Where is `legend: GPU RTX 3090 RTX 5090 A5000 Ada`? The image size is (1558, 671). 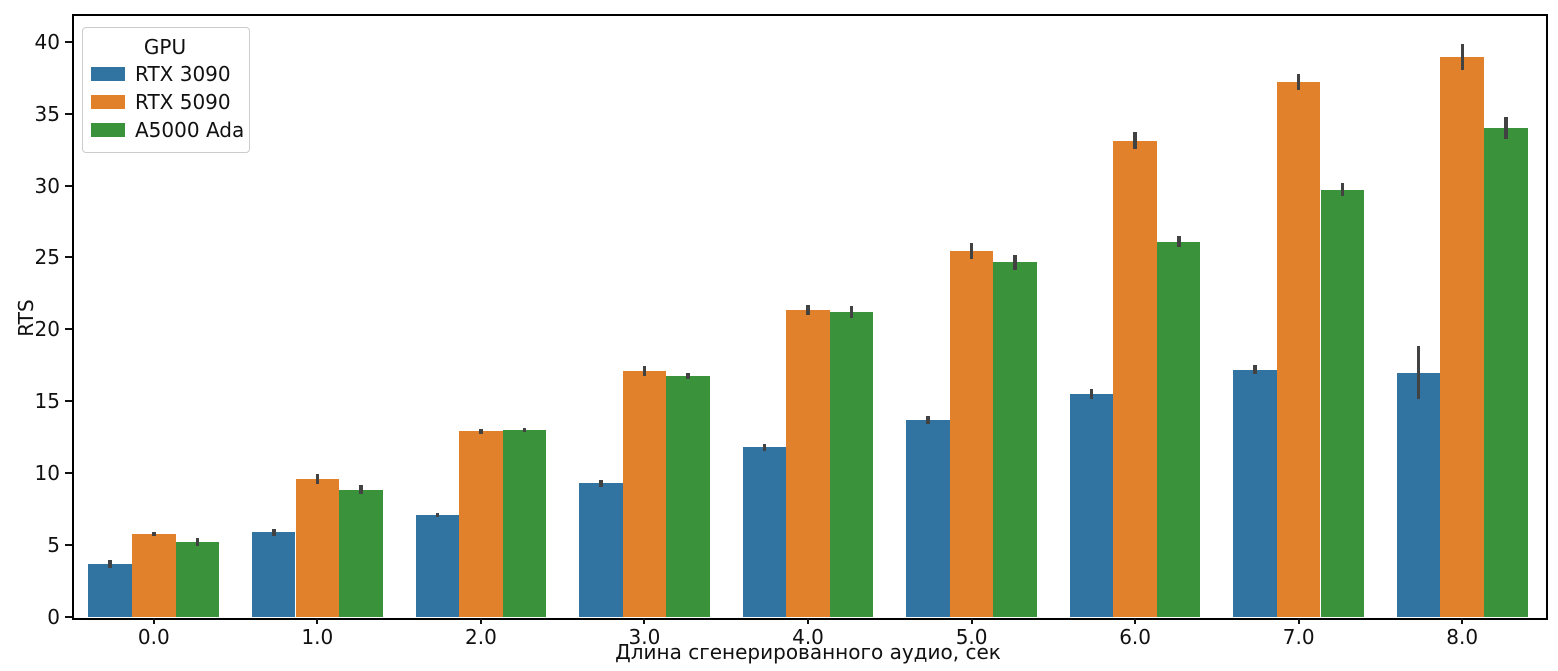 legend: GPU RTX 3090 RTX 5090 A5000 Ada is located at coordinates (166, 90).